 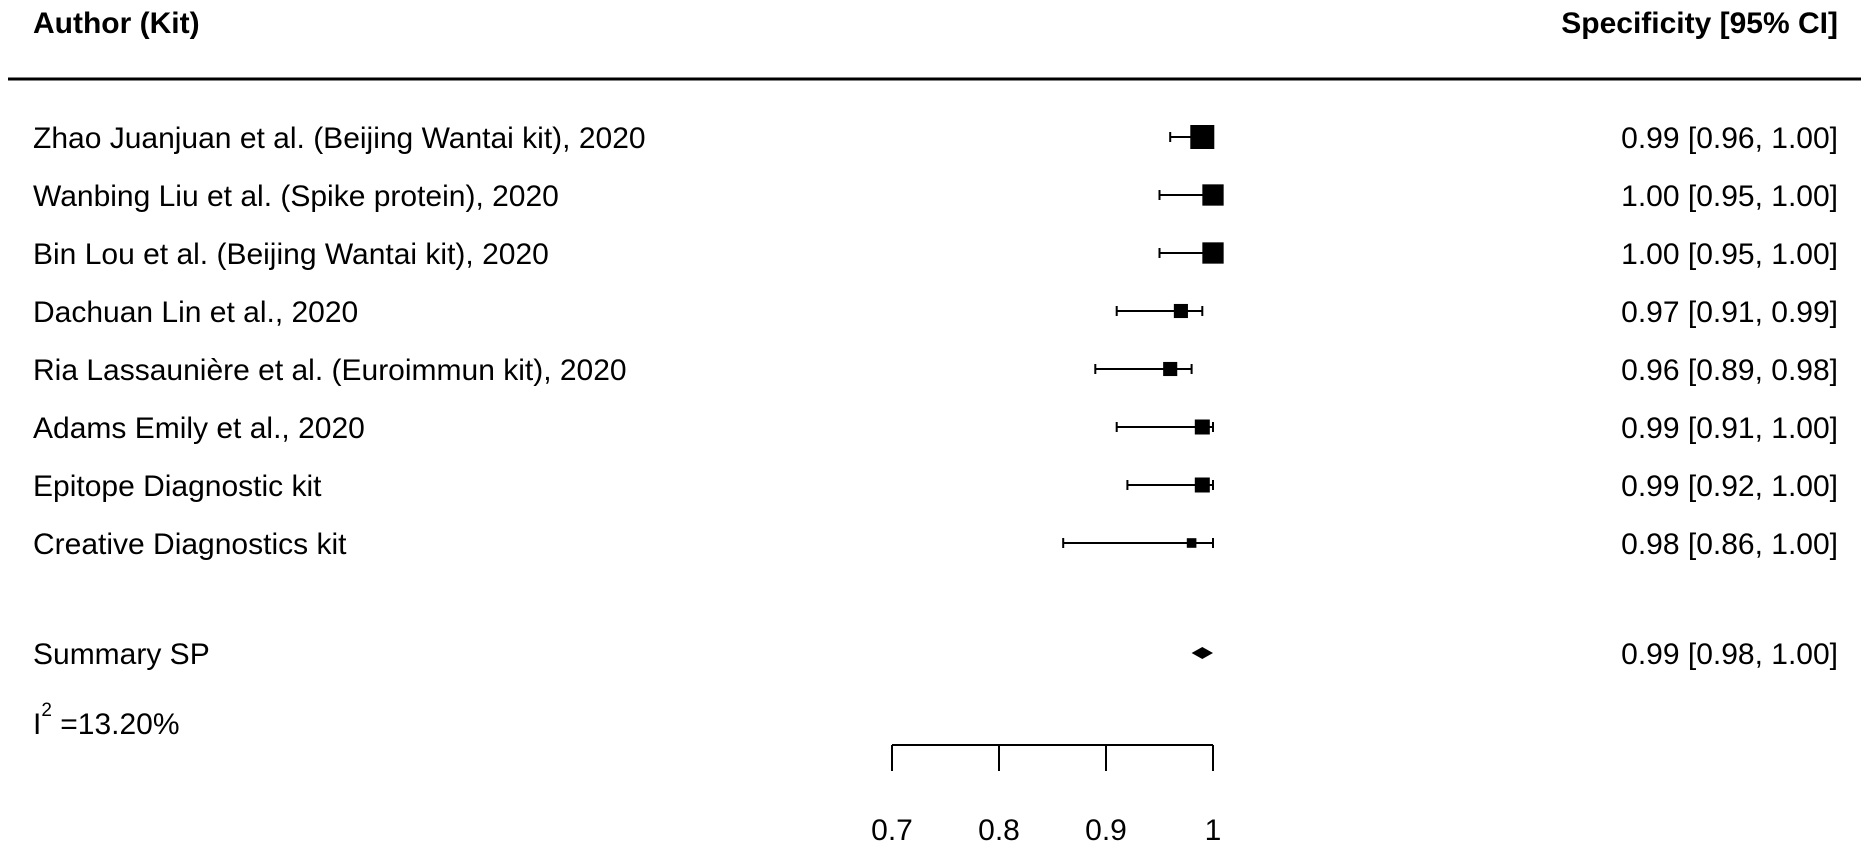 What do you see at coordinates (999, 829) in the screenshot?
I see `x-tick-label: 0.8` at bounding box center [999, 829].